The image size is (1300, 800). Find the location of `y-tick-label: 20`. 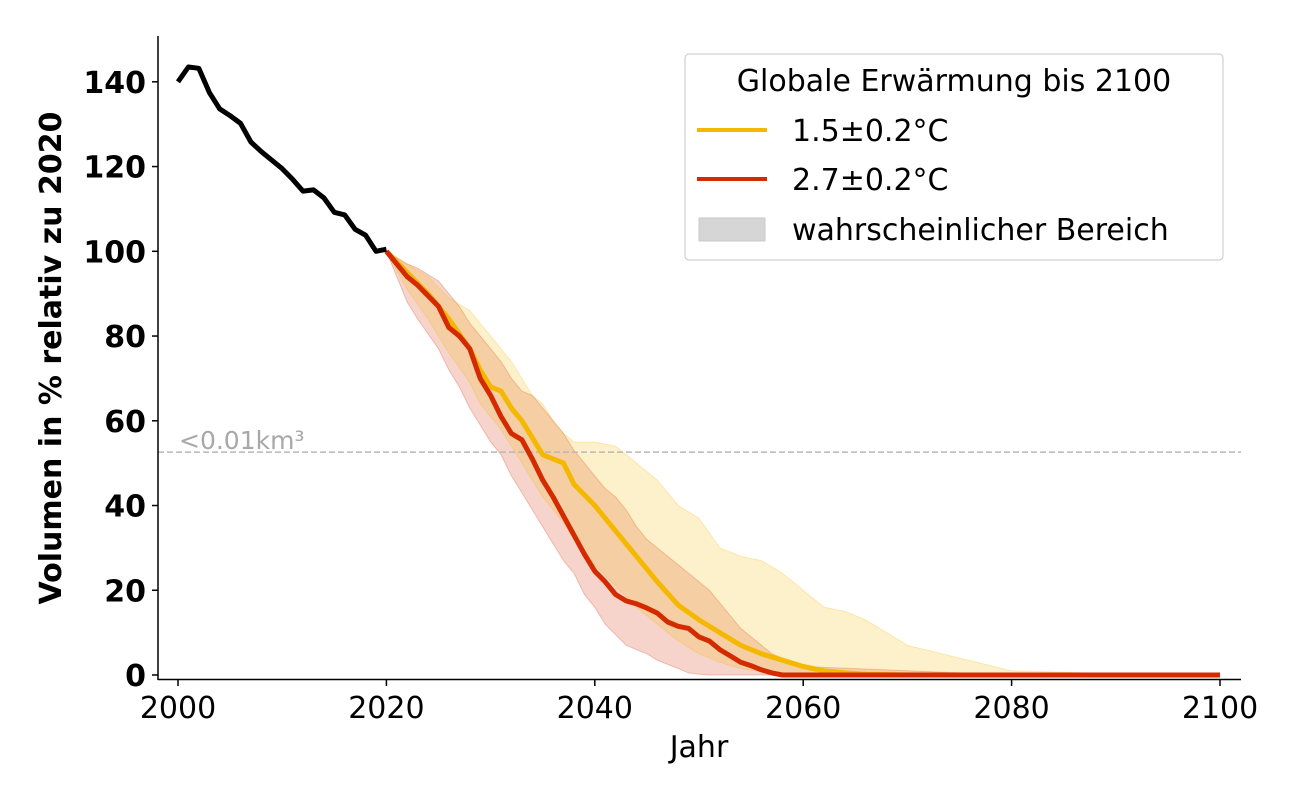

y-tick-label: 20 is located at coordinates (125, 591).